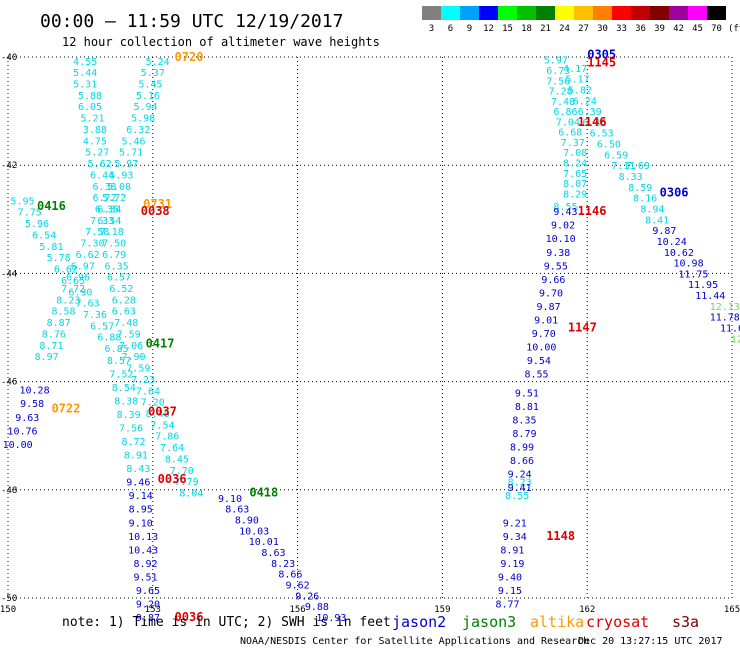 This screenshot has width=740, height=650. What do you see at coordinates (297, 610) in the screenshot?
I see `x-tick-label: 156` at bounding box center [297, 610].